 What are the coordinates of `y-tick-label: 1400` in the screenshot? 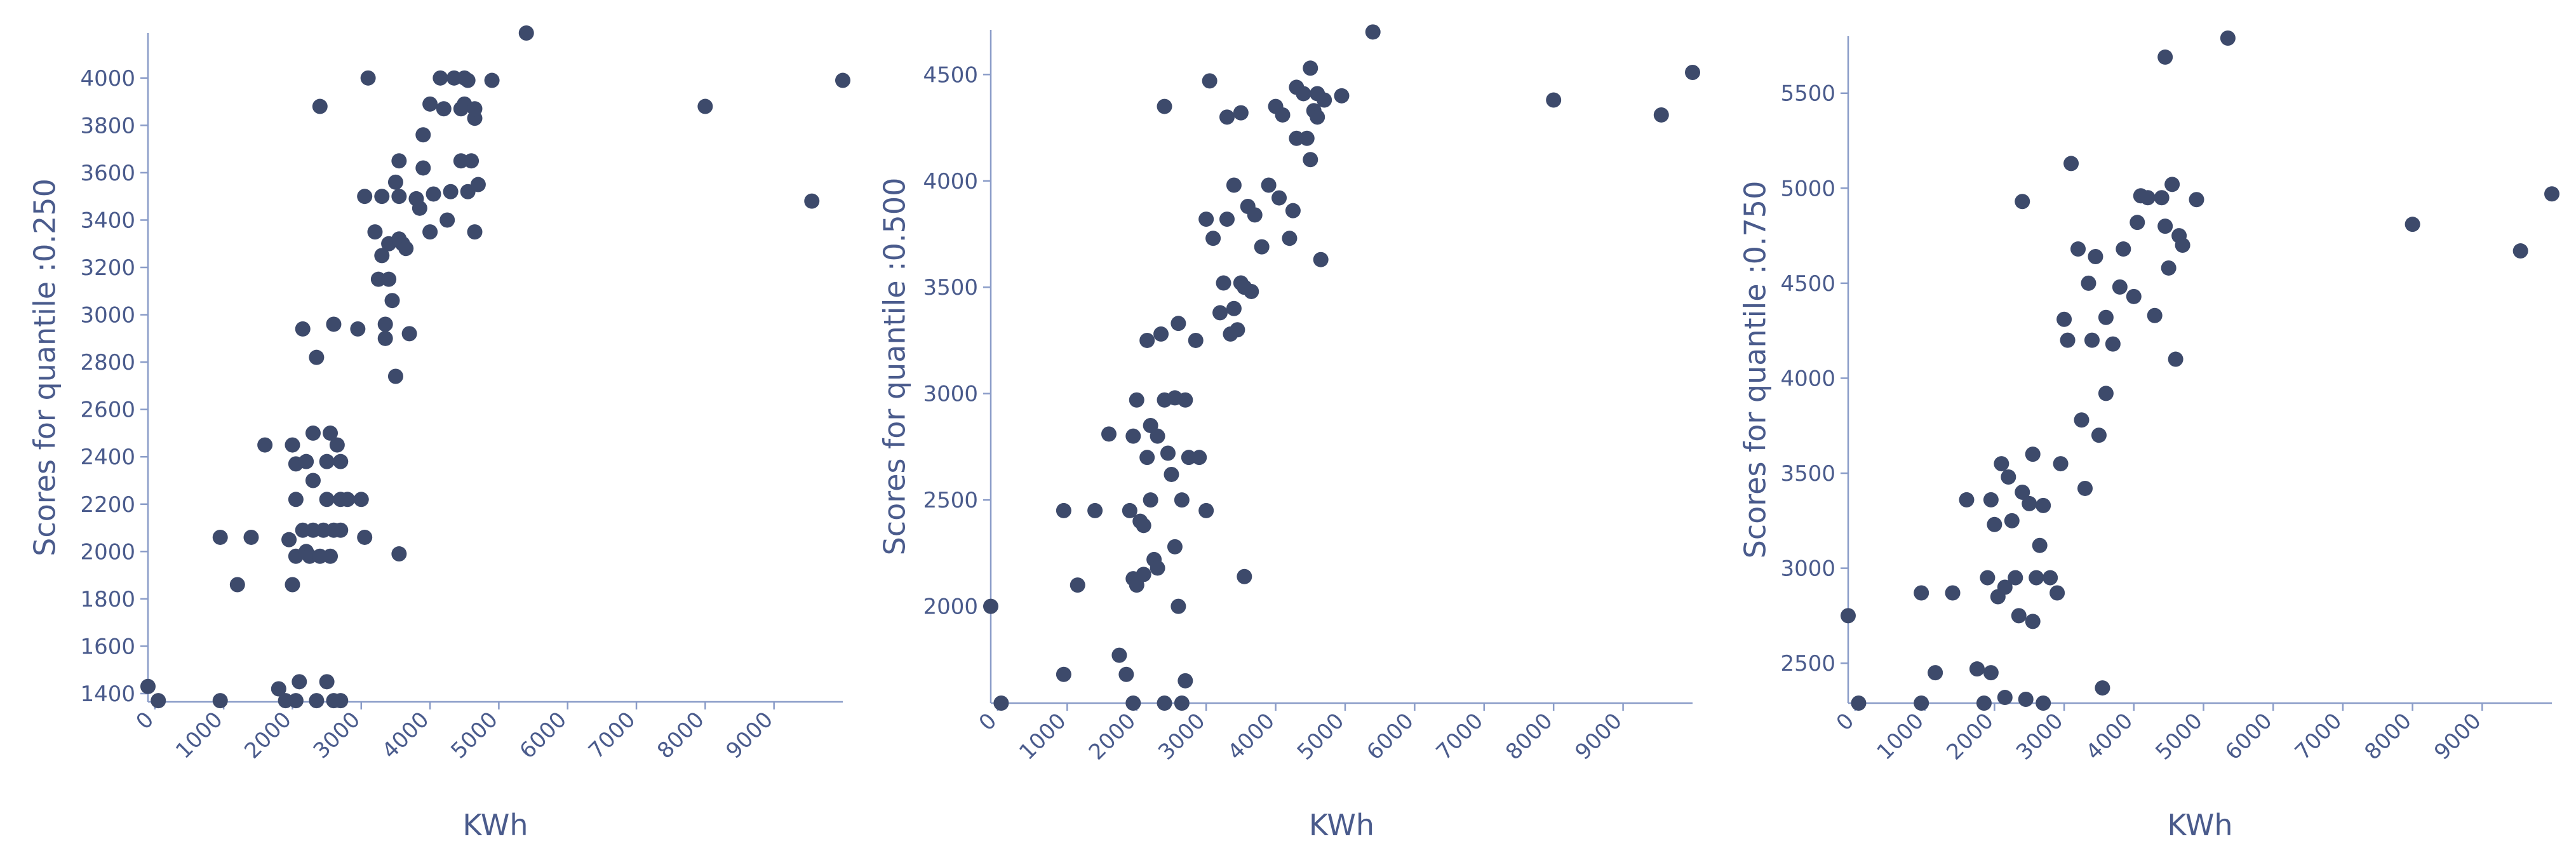 It's located at (107, 694).